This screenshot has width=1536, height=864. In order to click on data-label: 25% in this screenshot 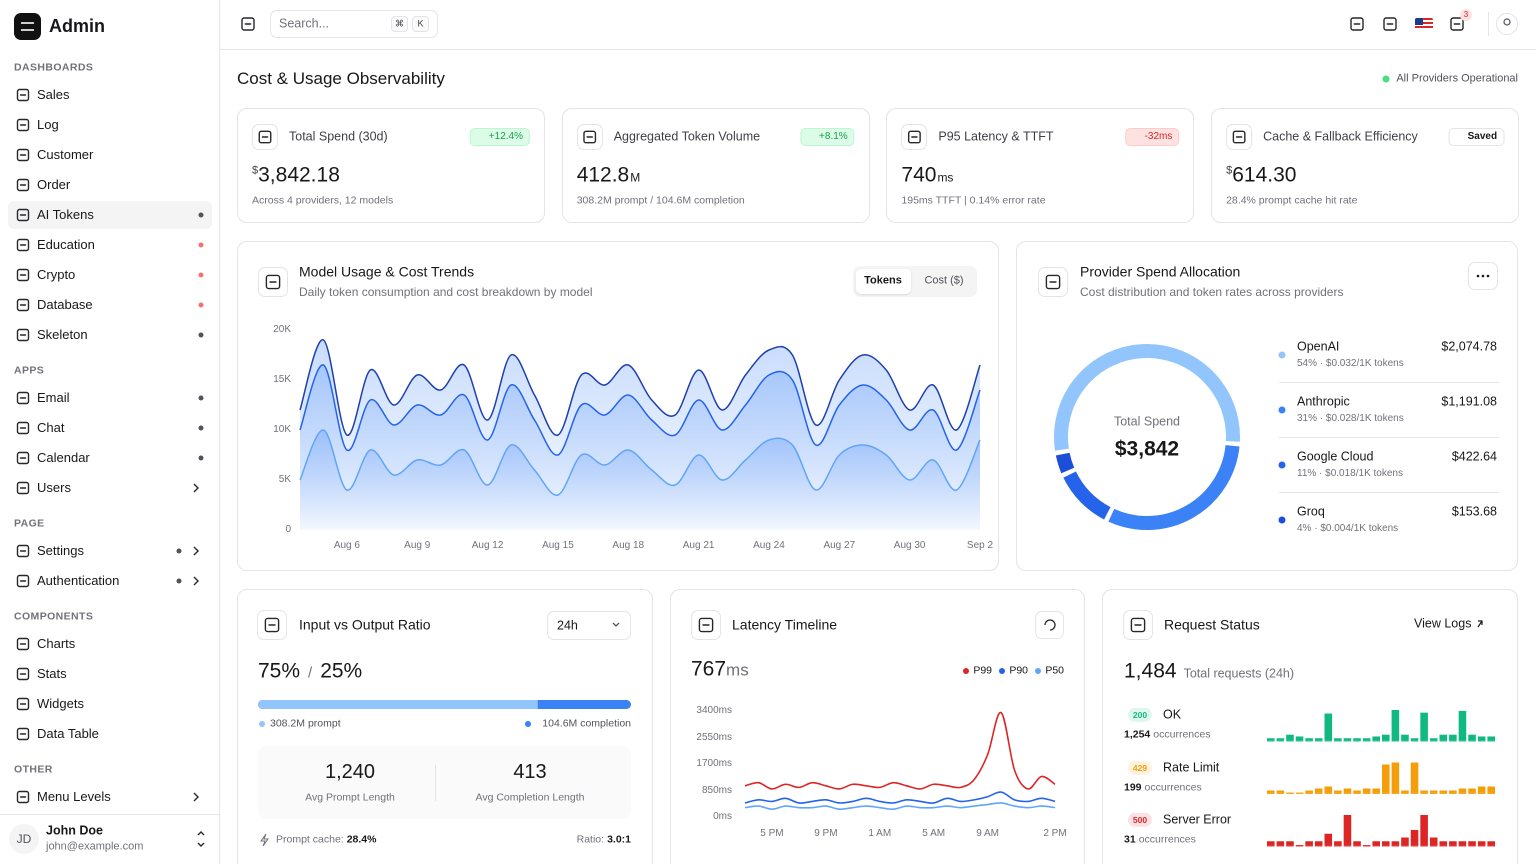, I will do `click(341, 671)`.